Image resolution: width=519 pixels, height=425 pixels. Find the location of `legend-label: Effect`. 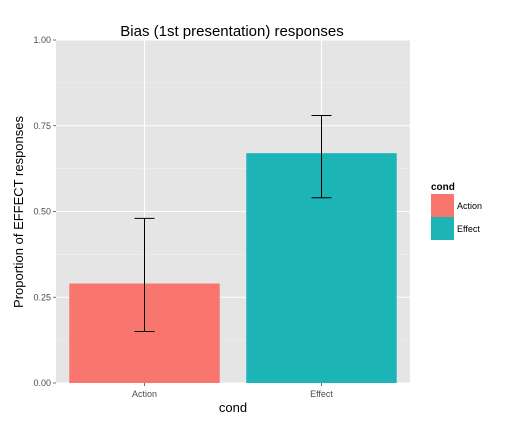

legend-label: Effect is located at coordinates (468, 229).